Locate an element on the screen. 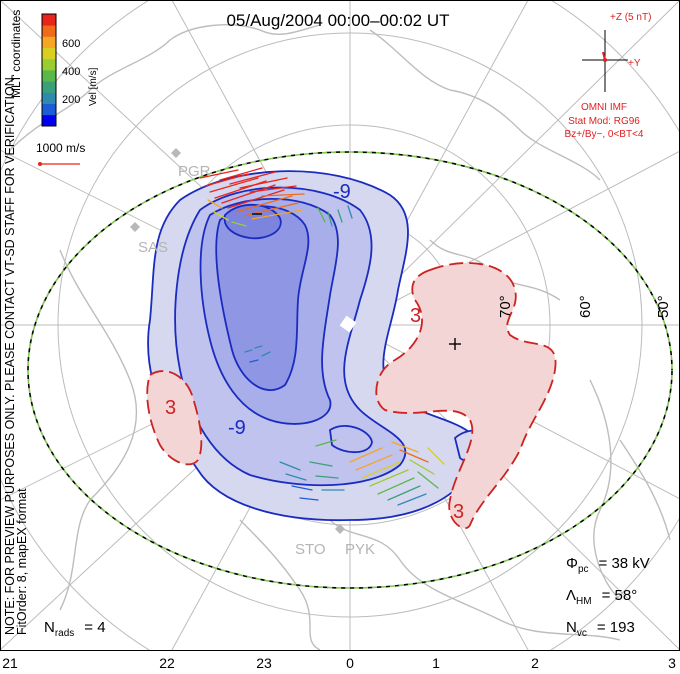  map-statistics: Φpc = 38 kV ΛHM = 58° Nvc = 193 Nrads = 4 is located at coordinates (347, 597).